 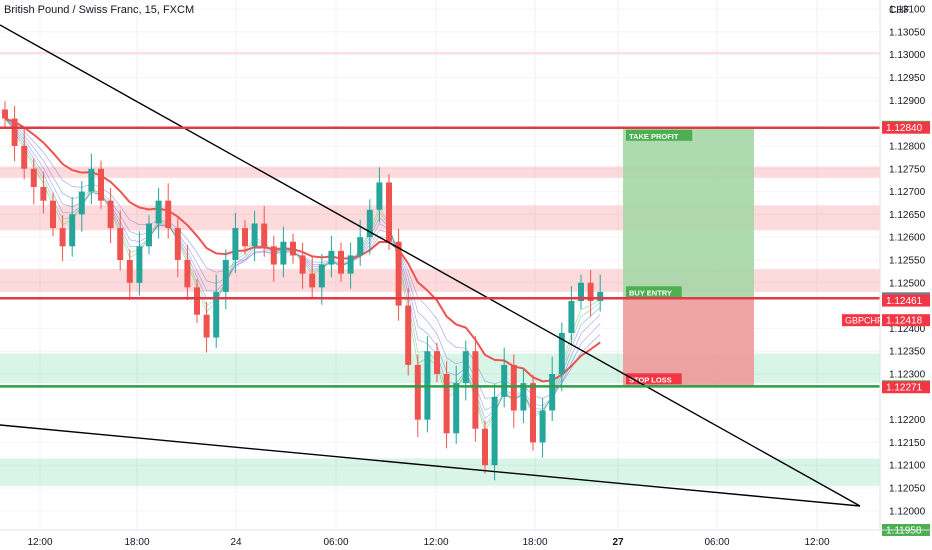 What do you see at coordinates (907, 55) in the screenshot?
I see `price-tick-label: 1.13000` at bounding box center [907, 55].